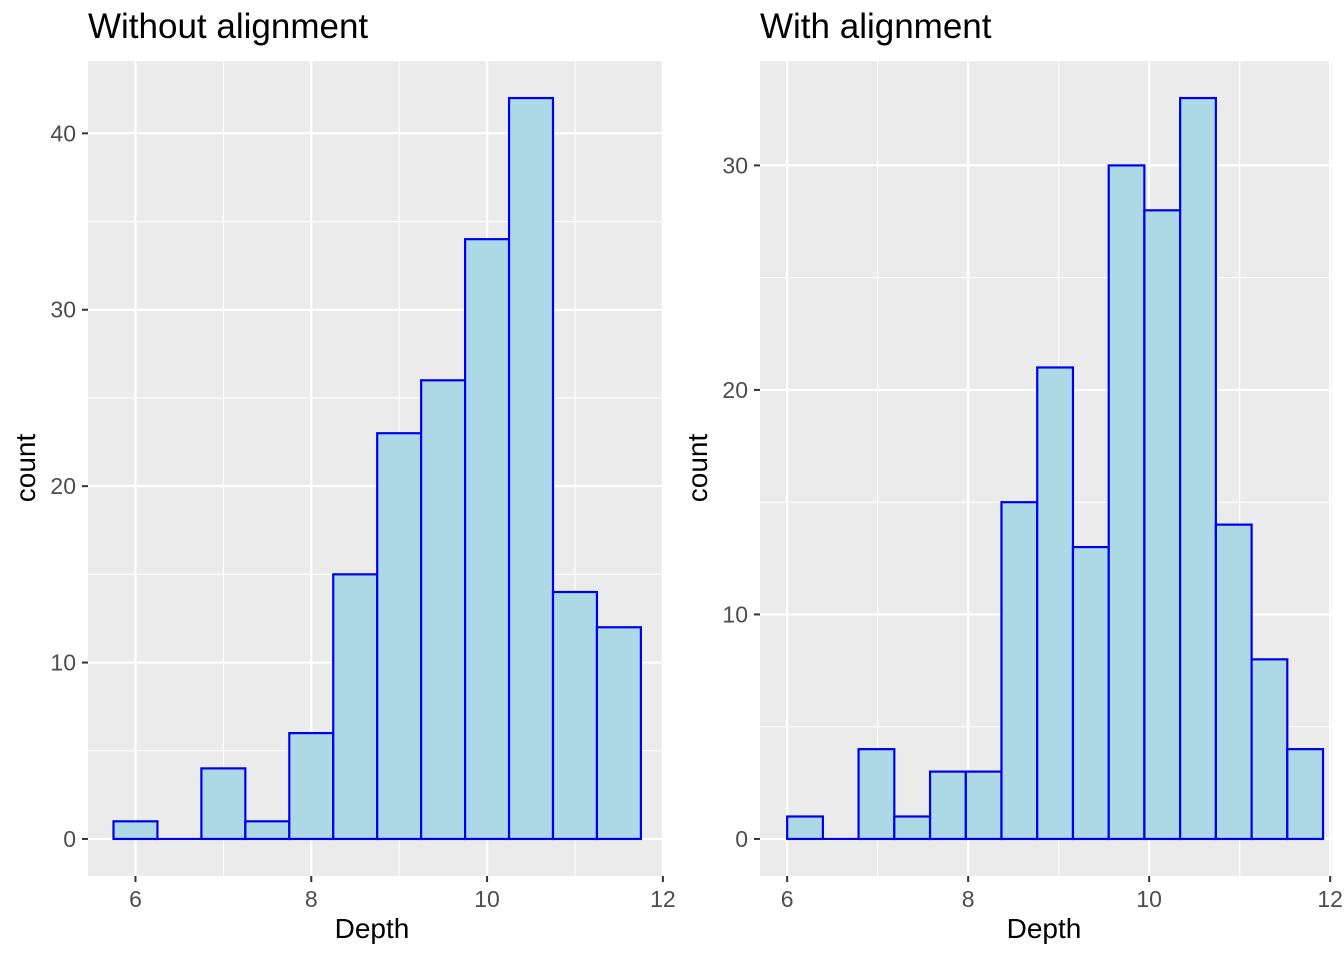 The height and width of the screenshot is (960, 1344). I want to click on y-tick-label: 40, so click(63, 133).